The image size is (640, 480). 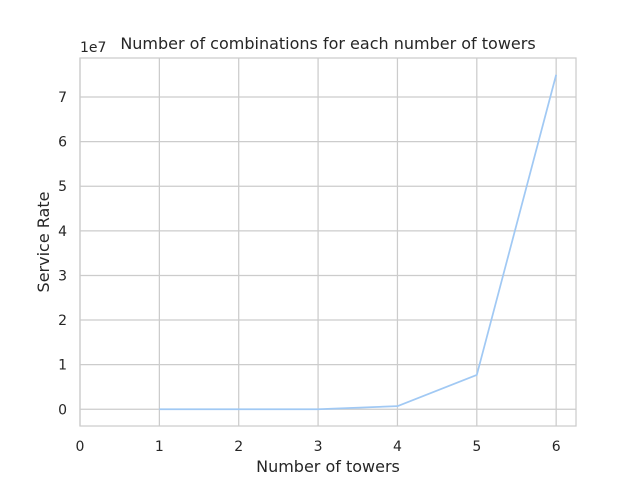 I want to click on y-tick-label: 5, so click(x=62, y=187).